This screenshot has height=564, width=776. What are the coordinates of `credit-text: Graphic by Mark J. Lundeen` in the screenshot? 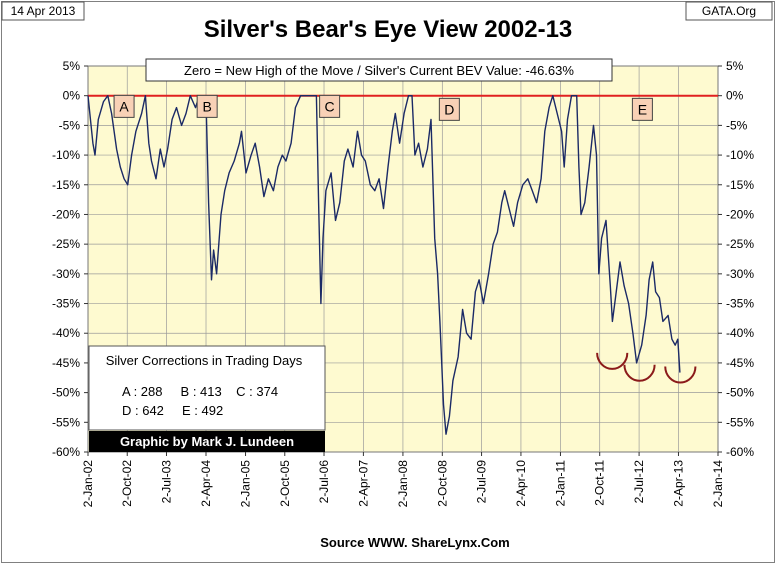 It's located at (207, 441).